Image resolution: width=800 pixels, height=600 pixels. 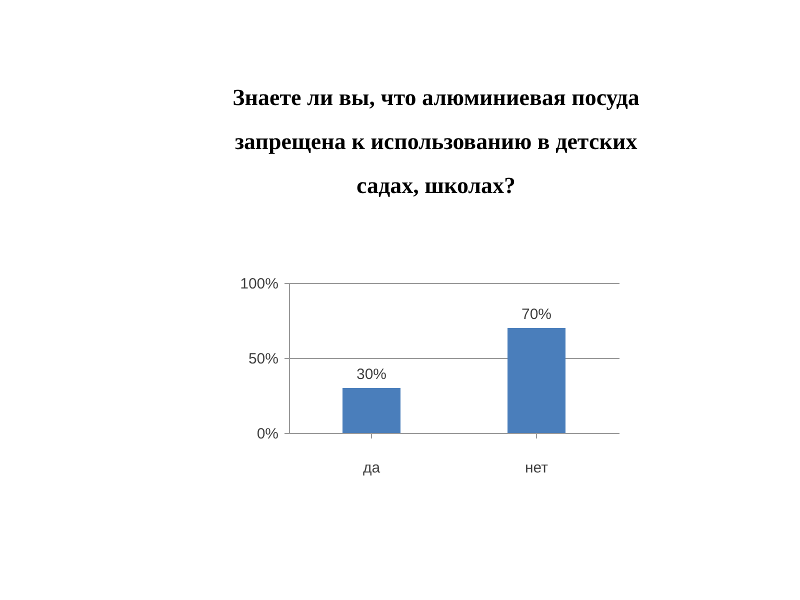 I want to click on chart-title: Знаете ли вы, что алюминиевая посуда запрещена к использованию в детских садах, школах?, so click(x=436, y=141).